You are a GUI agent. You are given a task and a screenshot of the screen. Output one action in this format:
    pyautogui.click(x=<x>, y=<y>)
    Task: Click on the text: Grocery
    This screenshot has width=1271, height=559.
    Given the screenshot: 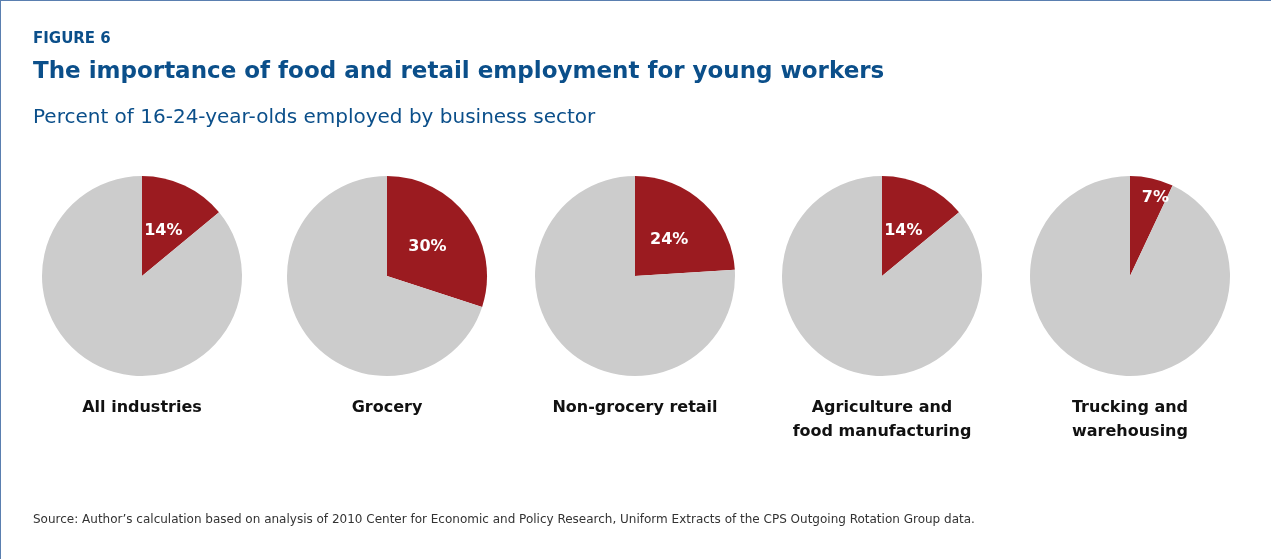 What is the action you would take?
    pyautogui.click(x=387, y=407)
    